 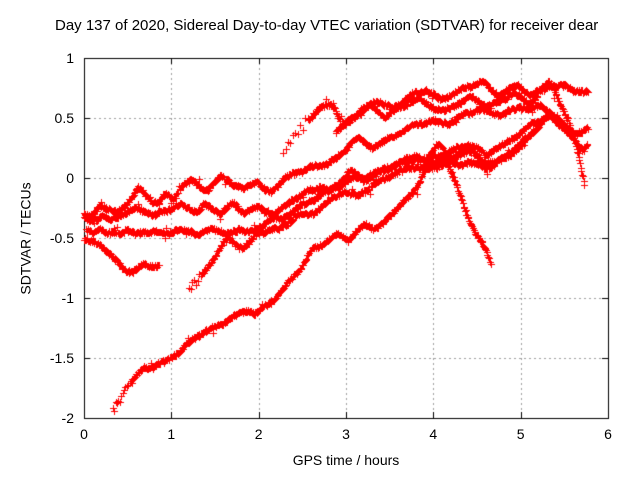 What do you see at coordinates (171, 434) in the screenshot?
I see `x-tick-label: 1` at bounding box center [171, 434].